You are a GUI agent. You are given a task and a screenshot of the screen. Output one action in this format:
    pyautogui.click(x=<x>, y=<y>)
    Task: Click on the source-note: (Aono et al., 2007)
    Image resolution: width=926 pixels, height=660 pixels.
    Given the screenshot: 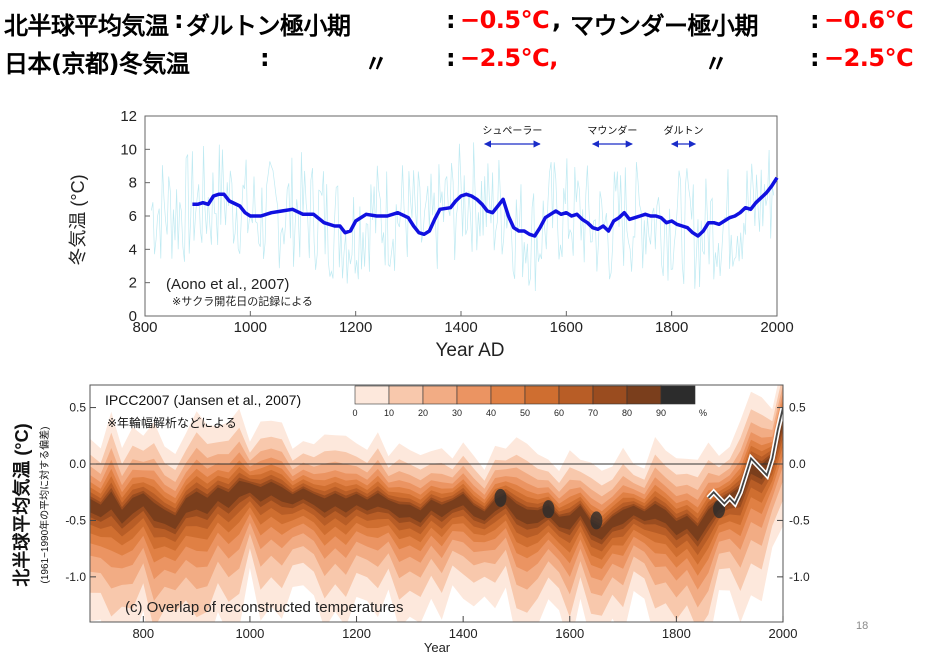 What is the action you would take?
    pyautogui.click(x=227, y=284)
    